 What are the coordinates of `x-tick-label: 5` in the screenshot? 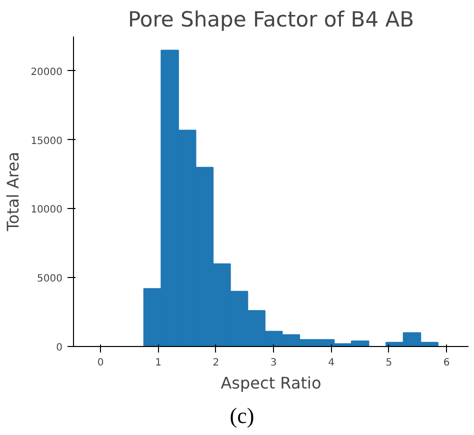 It's located at (389, 363).